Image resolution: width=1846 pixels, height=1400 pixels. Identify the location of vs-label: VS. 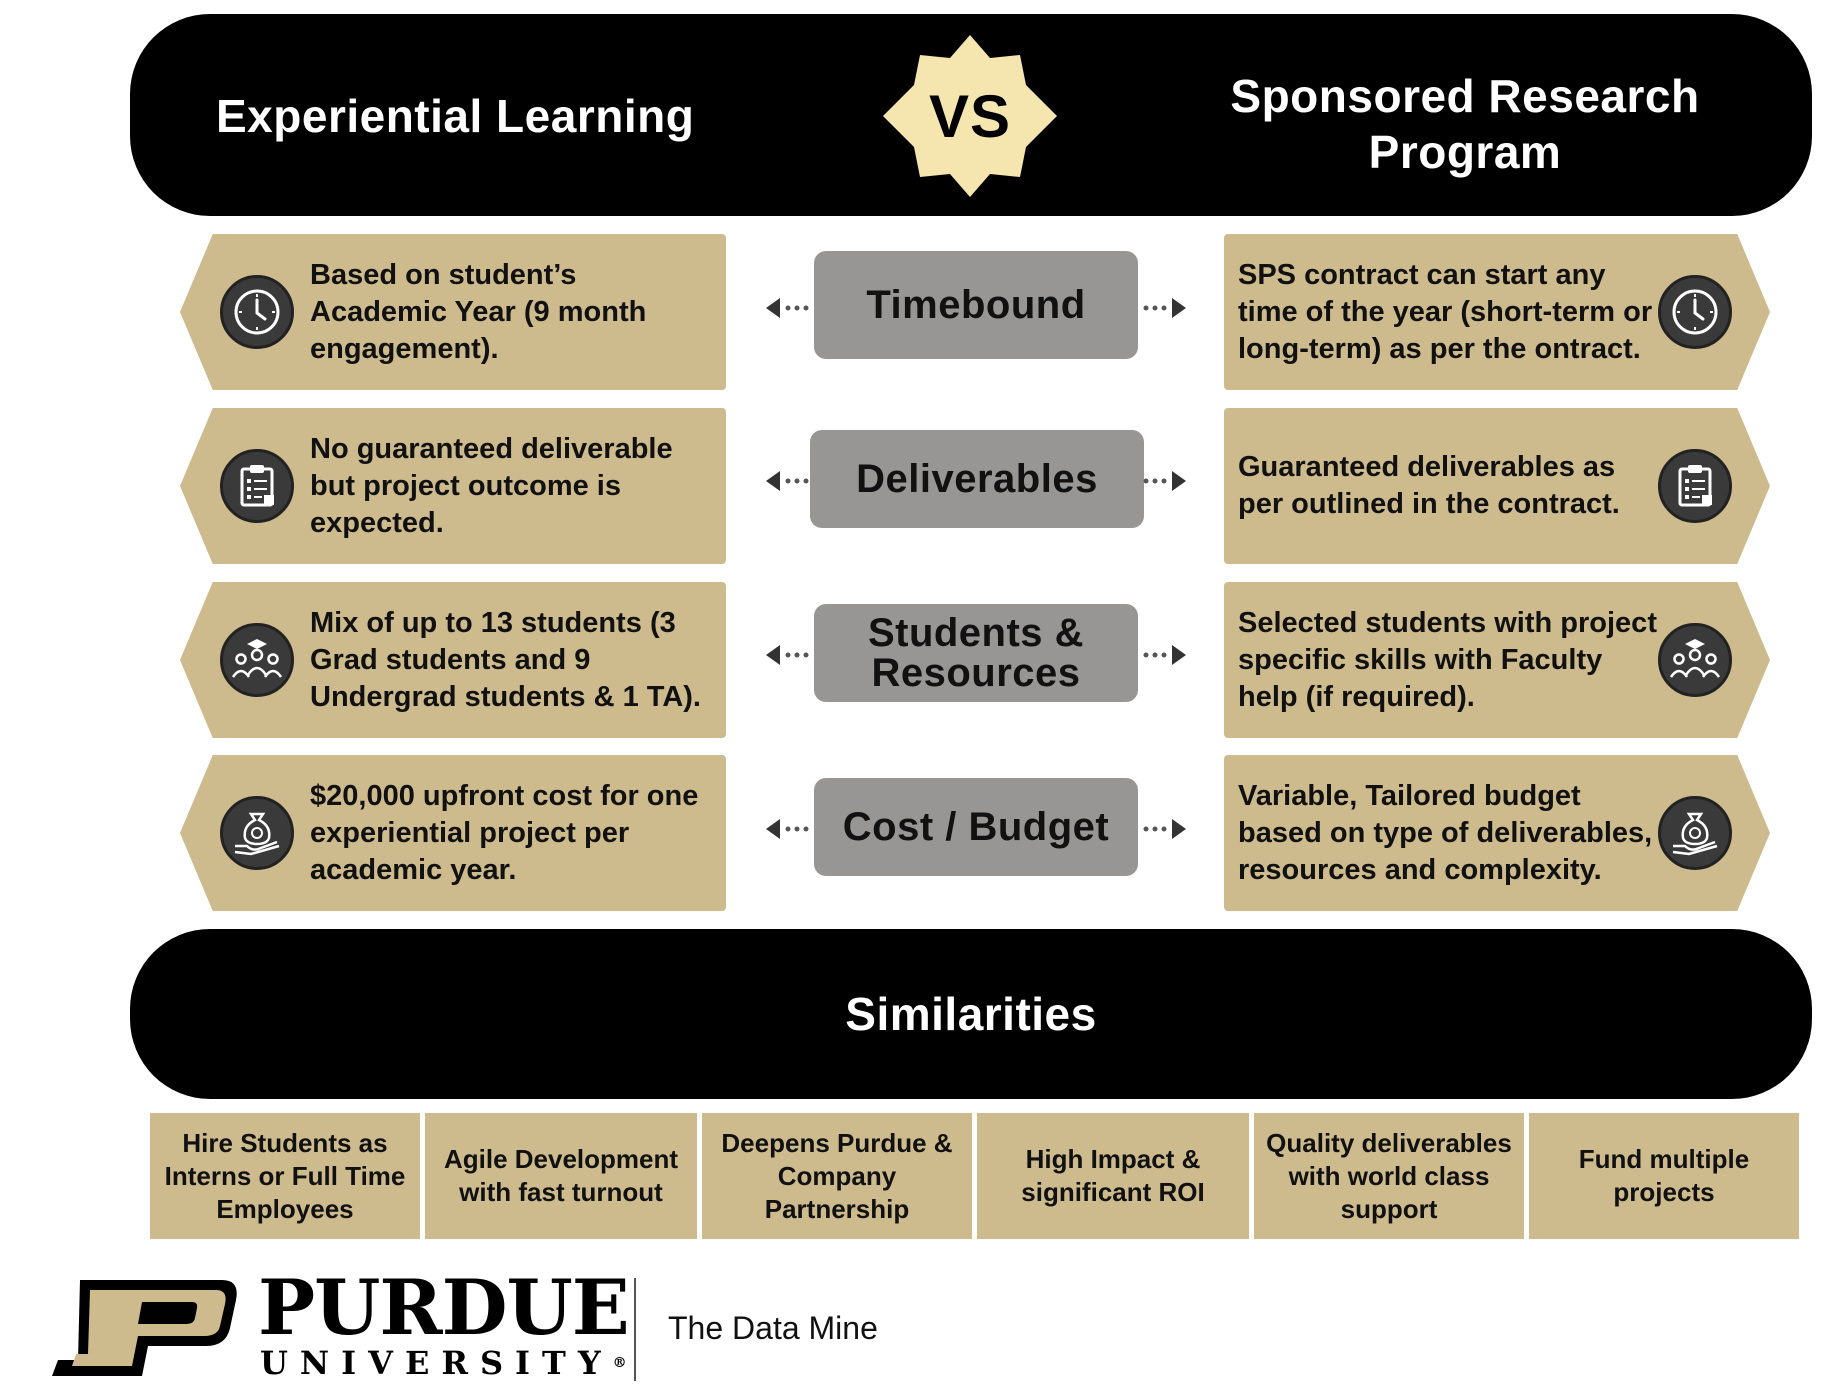
(970, 116).